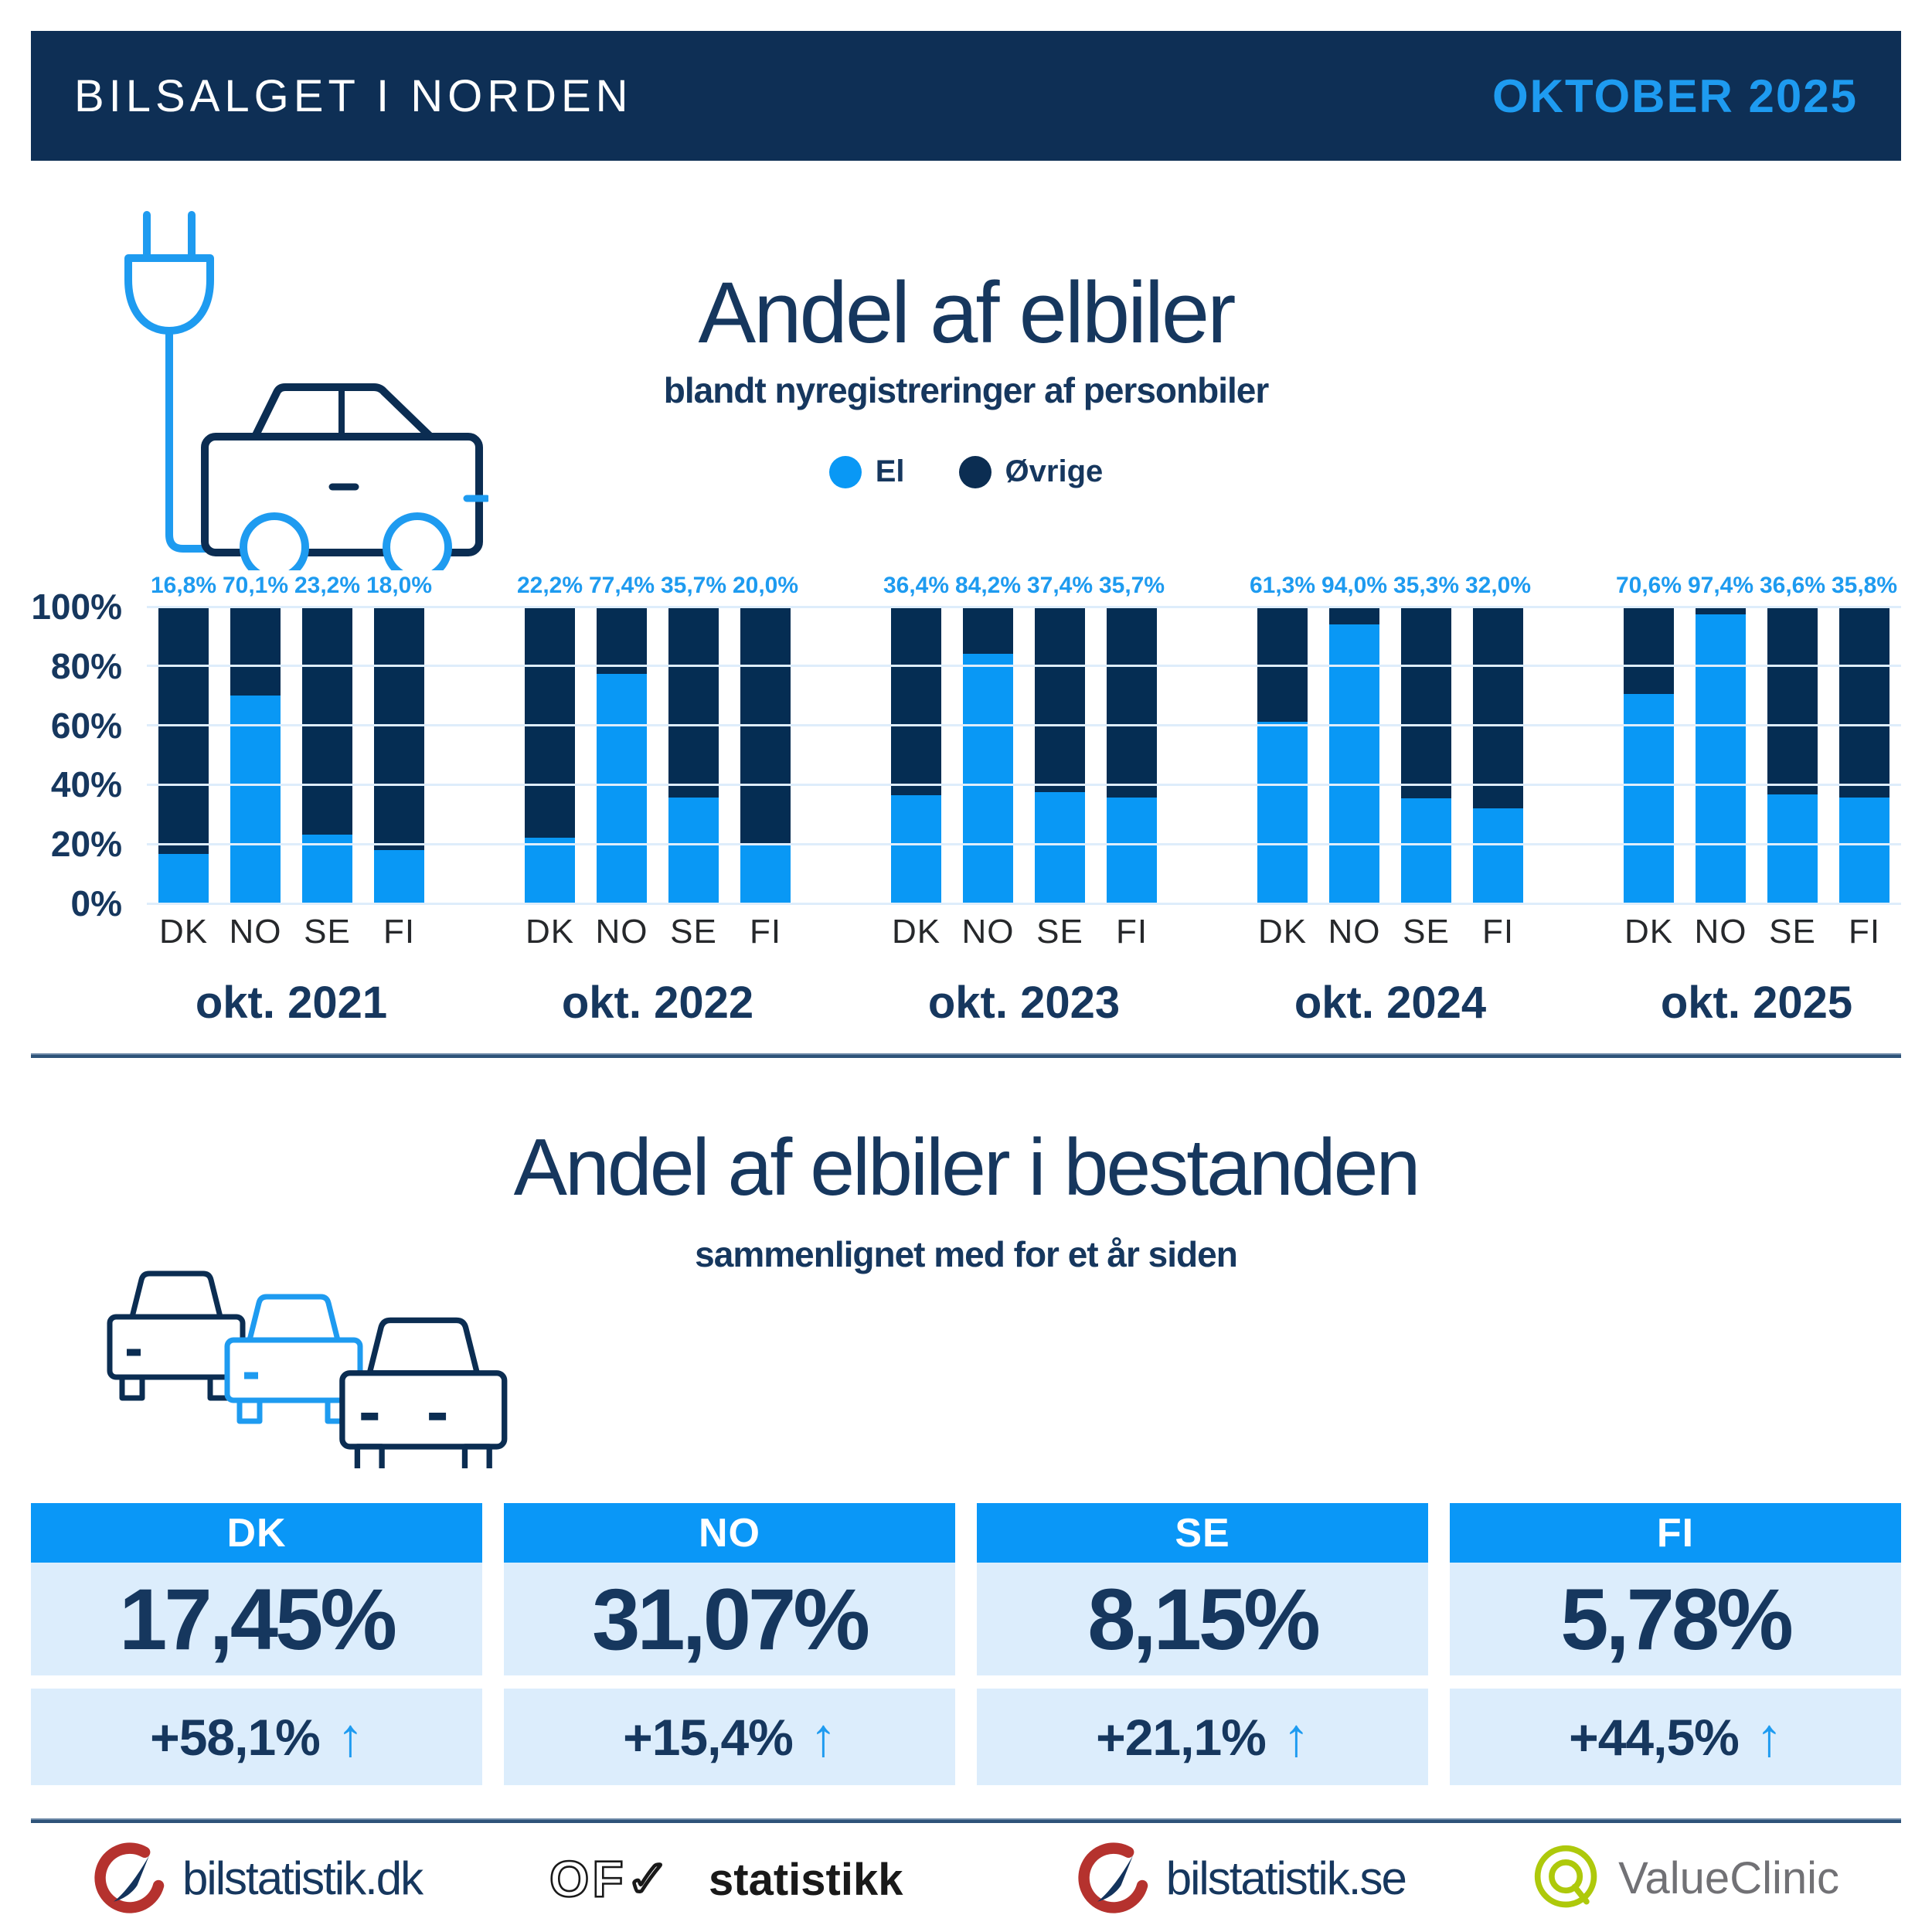 The width and height of the screenshot is (1932, 1932). I want to click on stat-card-fi: FI 5,78% +44,5% ↑, so click(1675, 1644).